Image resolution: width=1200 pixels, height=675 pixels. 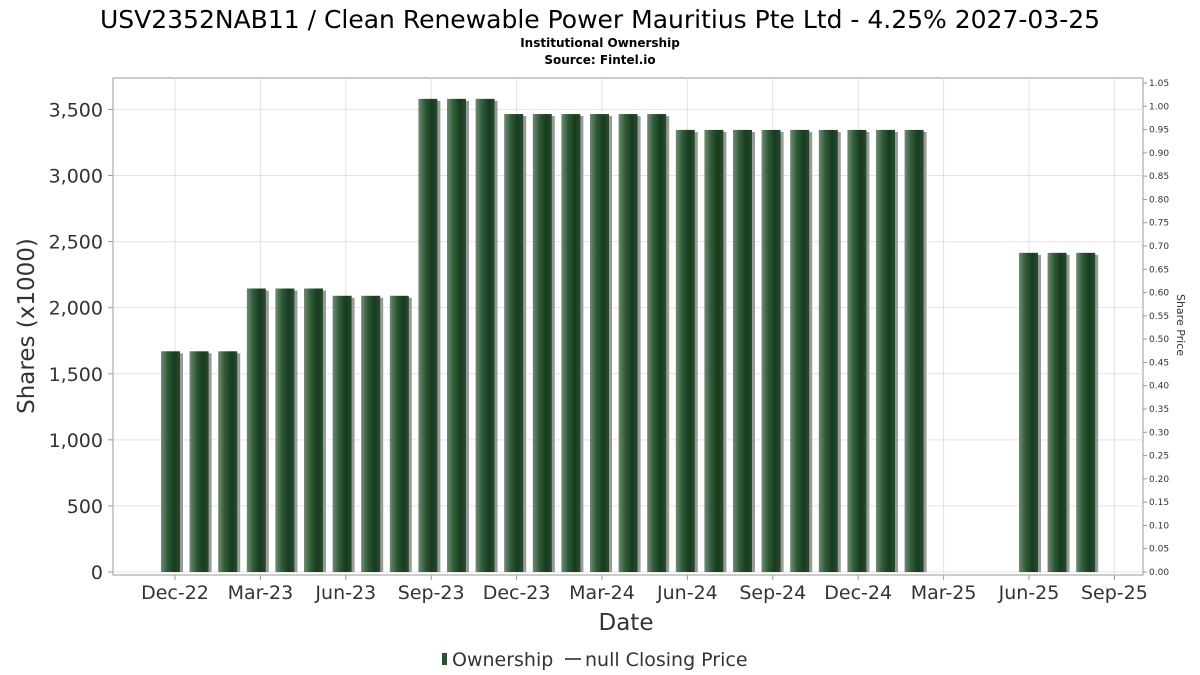 What do you see at coordinates (1159, 550) in the screenshot?
I see `y-right-tick-label: 0.05` at bounding box center [1159, 550].